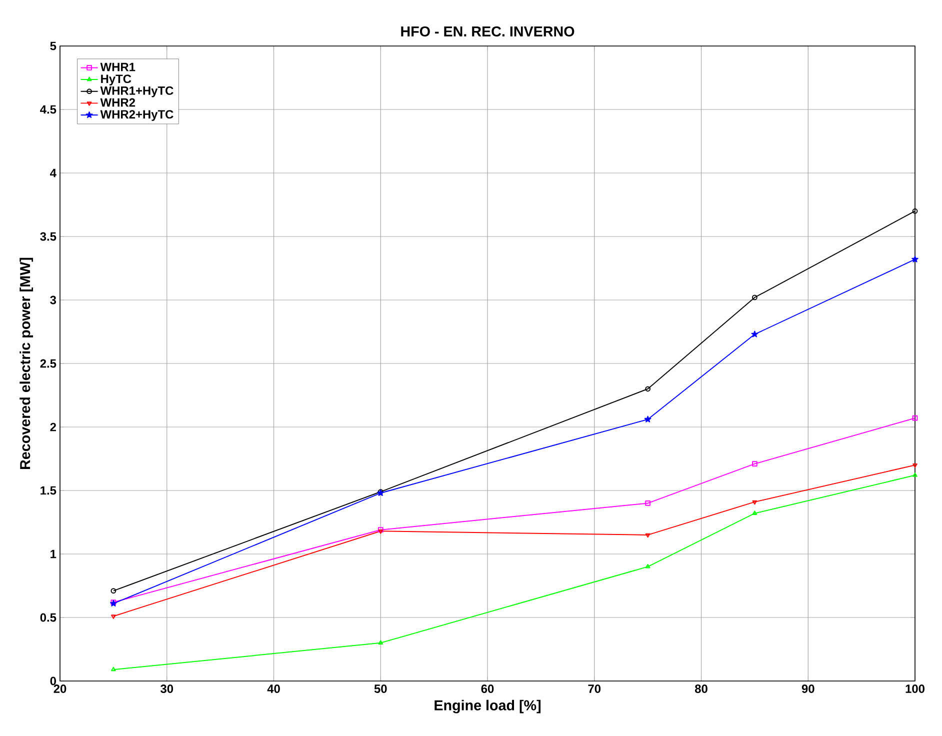  I want to click on legend-label: WHR2, so click(118, 102).